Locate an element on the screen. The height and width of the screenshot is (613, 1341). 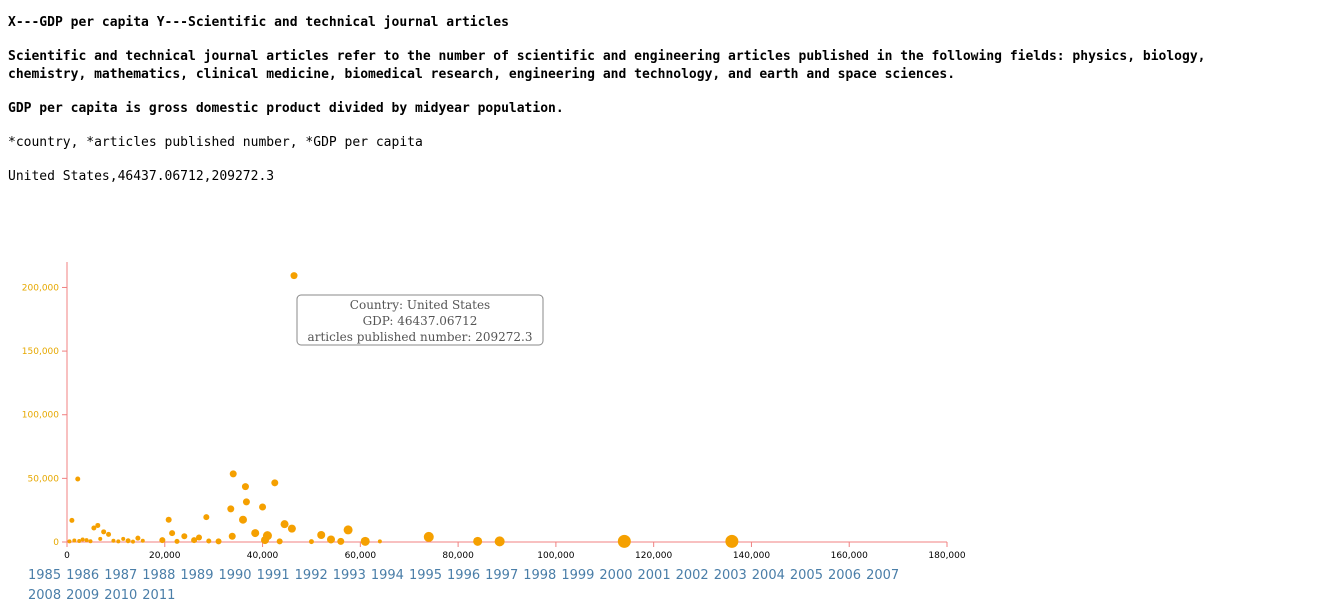
year-link-1999: 1999 is located at coordinates (578, 575).